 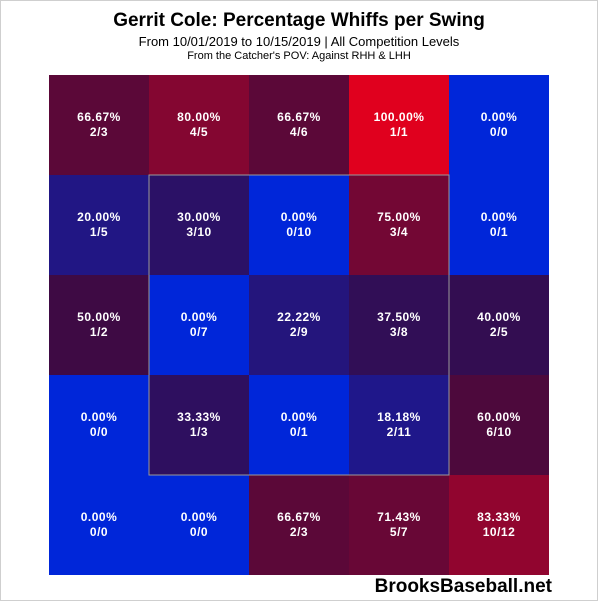 I want to click on cell-percentage-label: 100.00%, so click(x=399, y=117).